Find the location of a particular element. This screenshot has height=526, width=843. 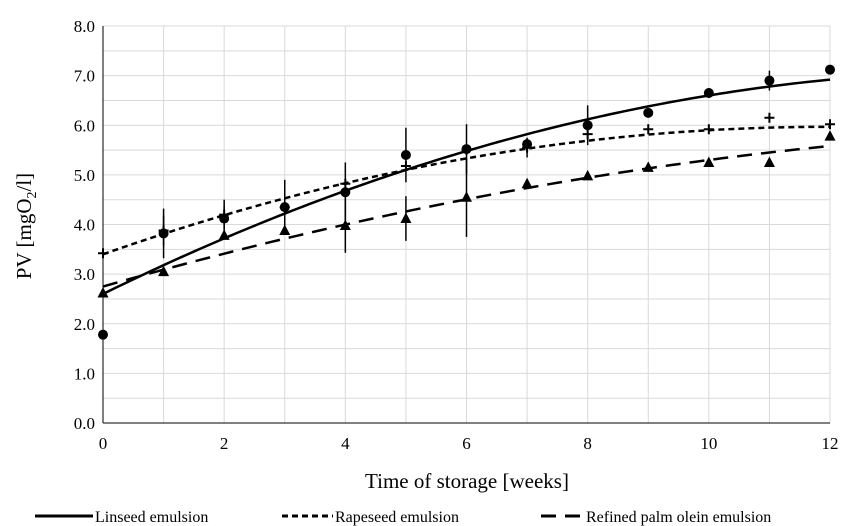

y-tick-label: 6.0 is located at coordinates (84, 125).